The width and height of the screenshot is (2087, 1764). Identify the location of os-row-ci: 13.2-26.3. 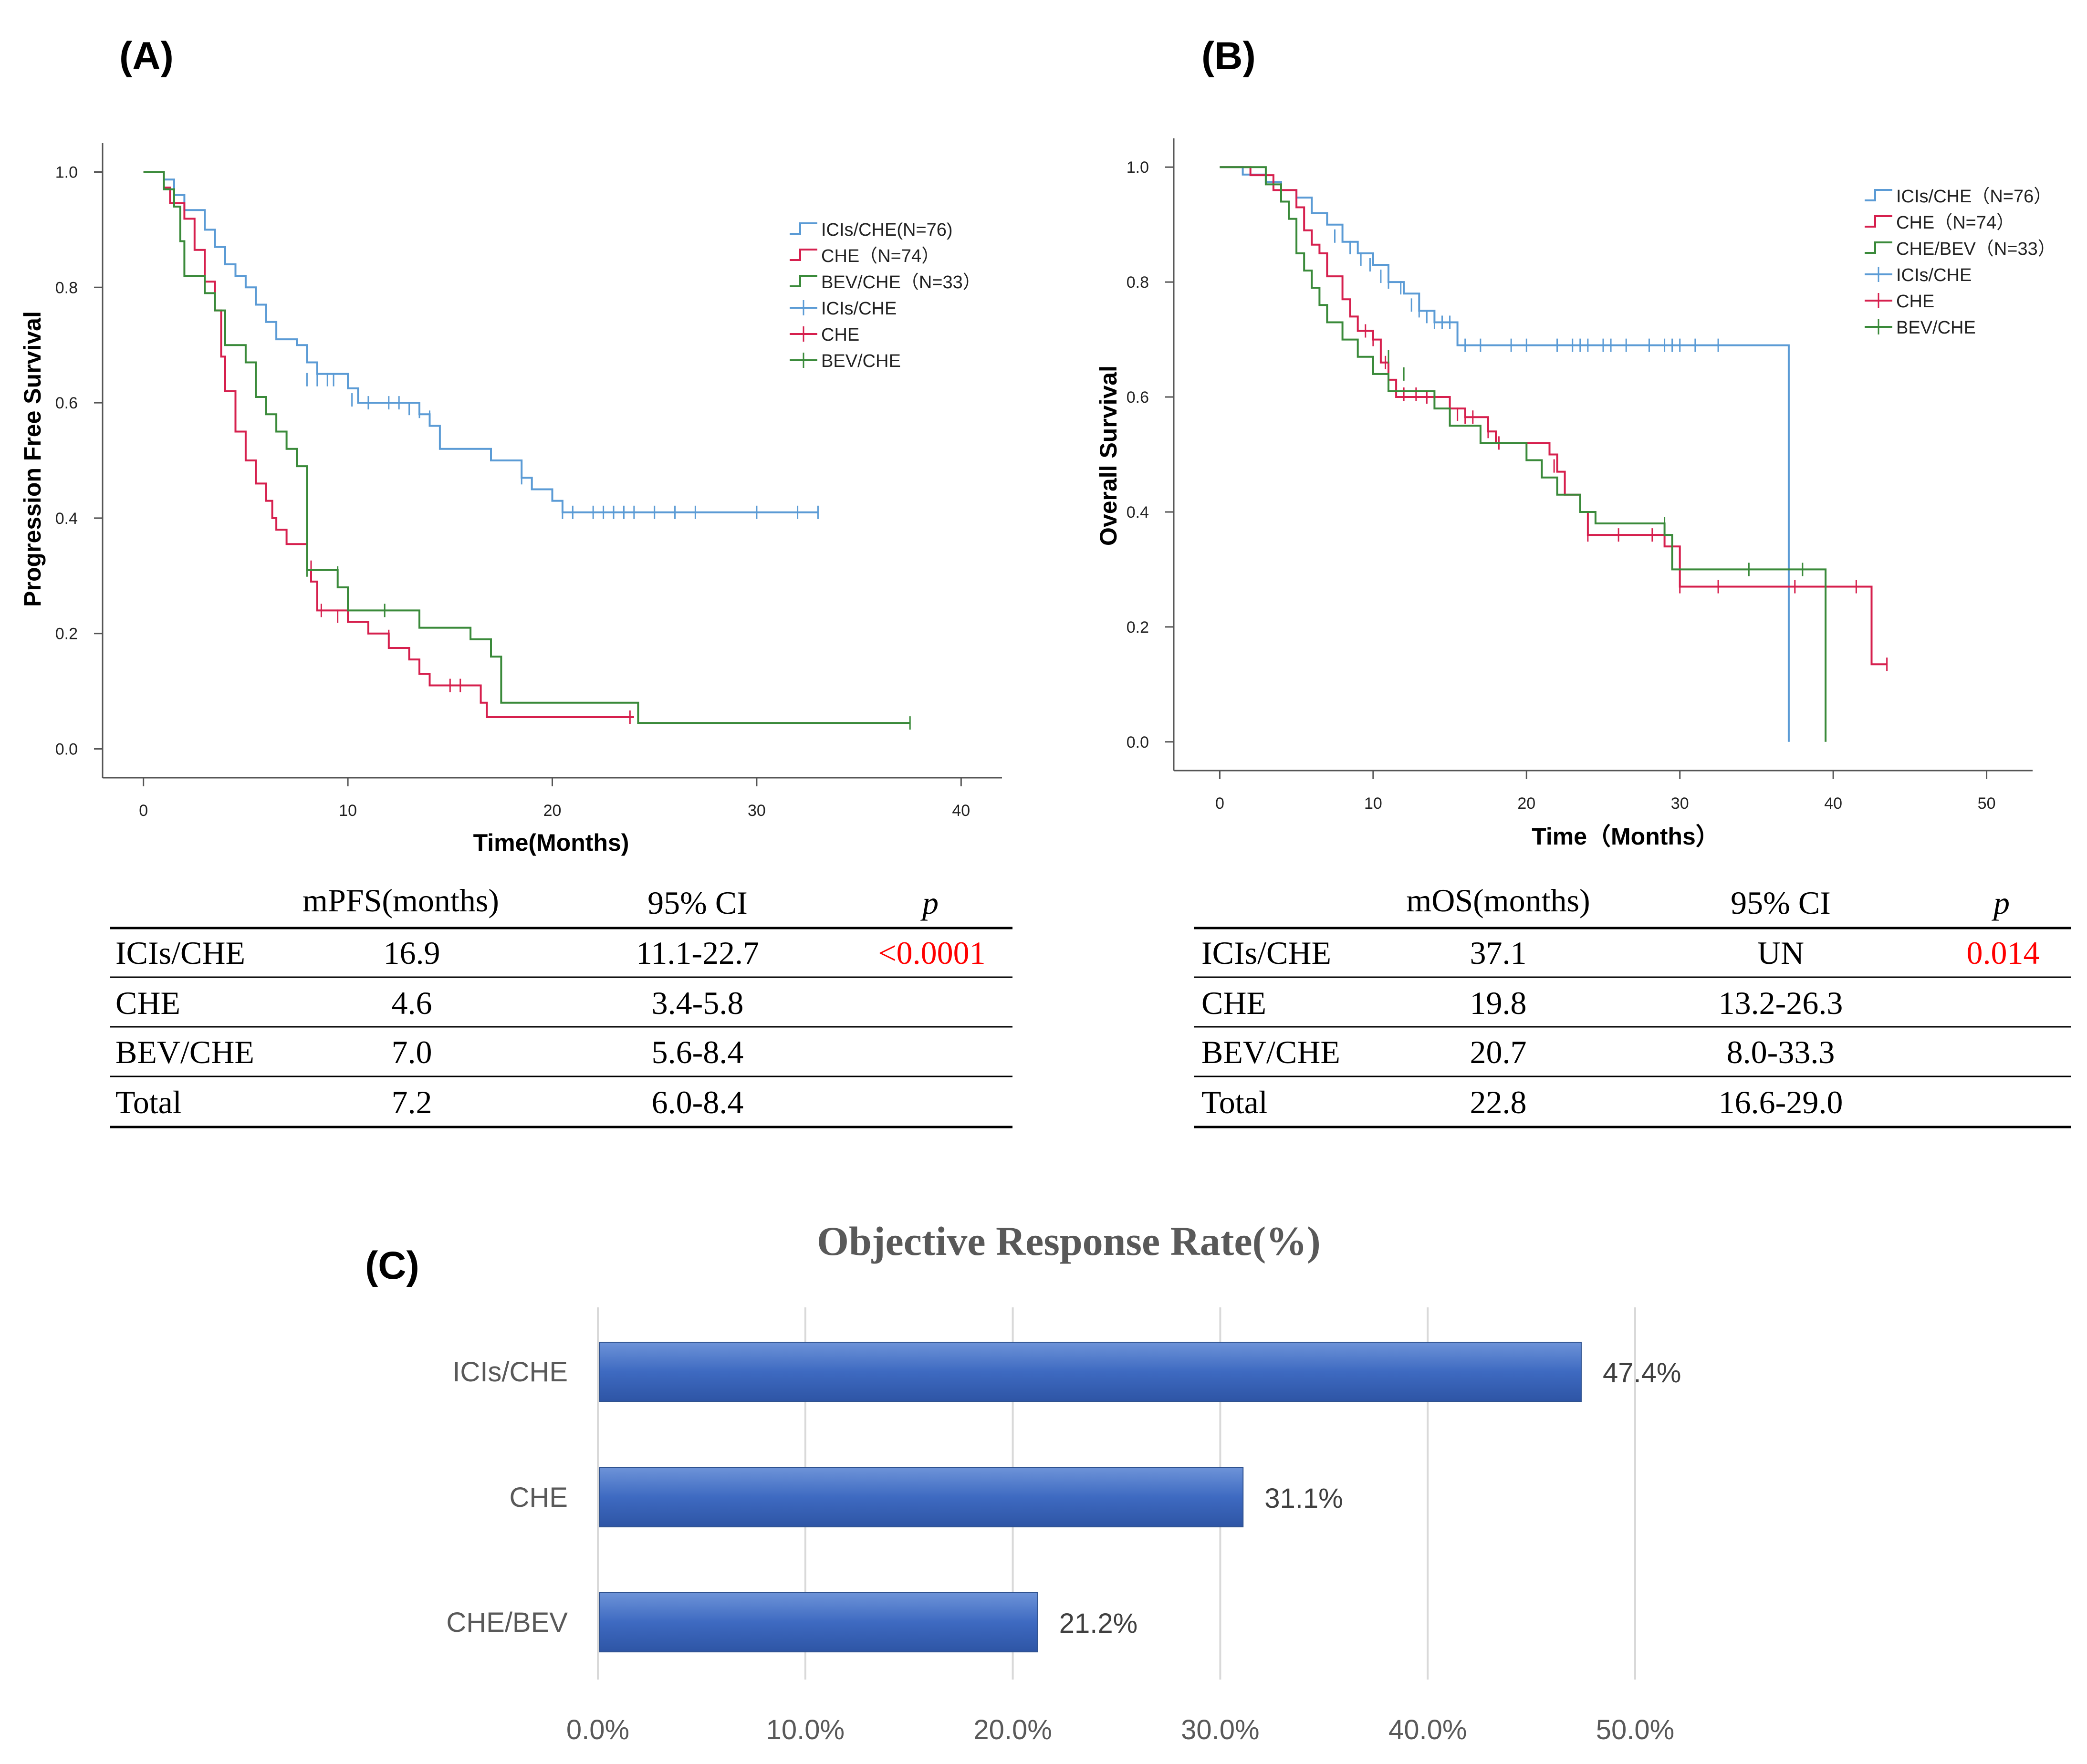
(1781, 1003).